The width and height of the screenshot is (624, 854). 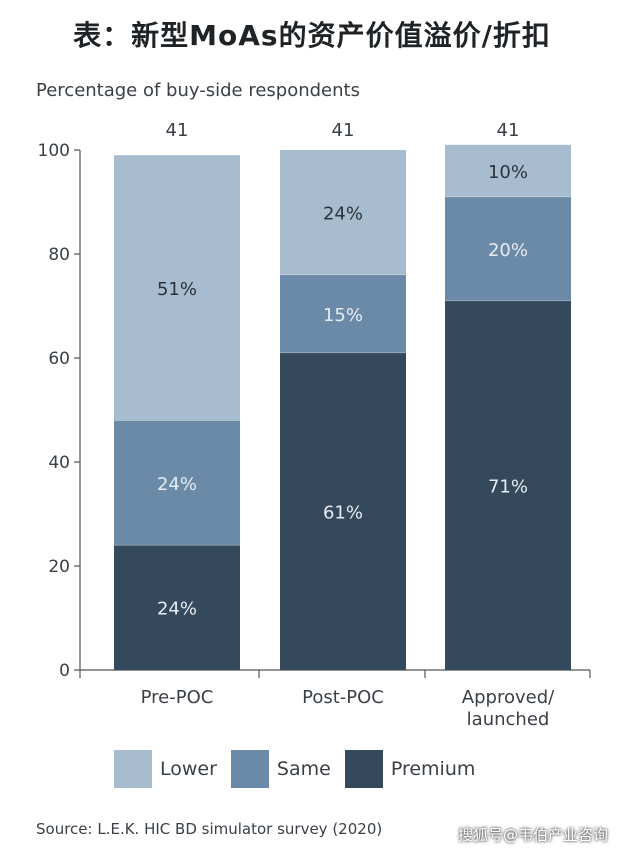 I want to click on legend: Lower Same Premium, so click(x=301, y=769).